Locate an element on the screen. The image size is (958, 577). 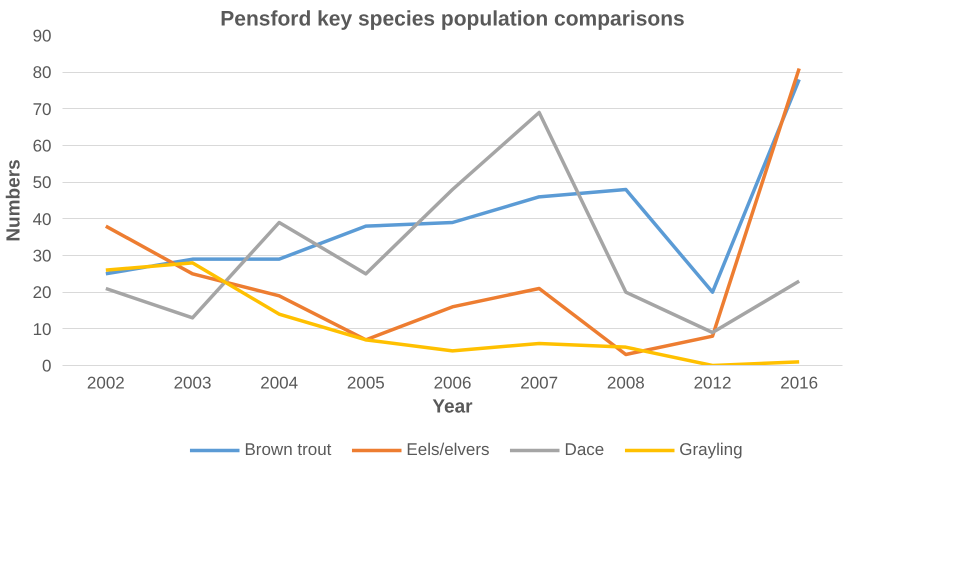
x-tick-label: 2002 is located at coordinates (105, 383).